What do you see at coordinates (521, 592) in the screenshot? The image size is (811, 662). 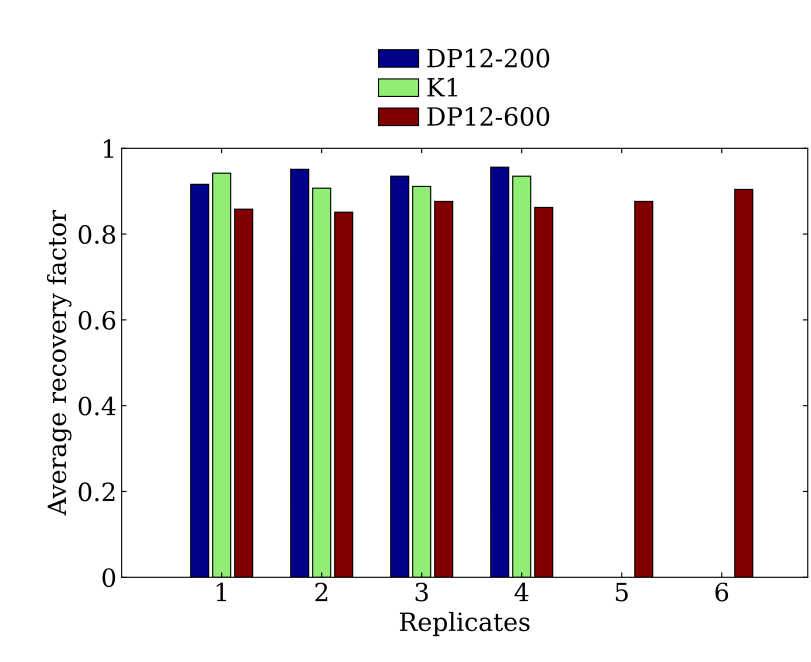 I see `x-tick-label: 4` at bounding box center [521, 592].